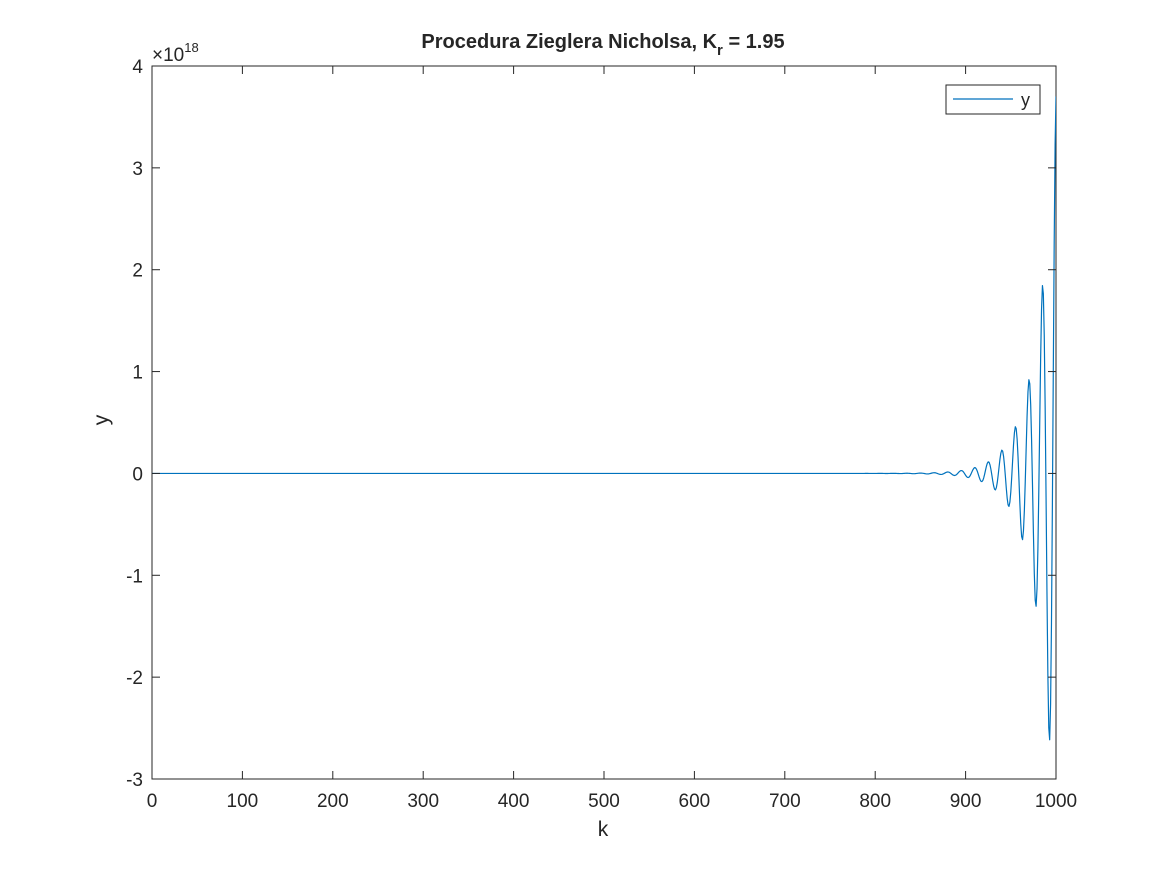  Describe the element at coordinates (333, 801) in the screenshot. I see `x-tick-label: 200` at that location.